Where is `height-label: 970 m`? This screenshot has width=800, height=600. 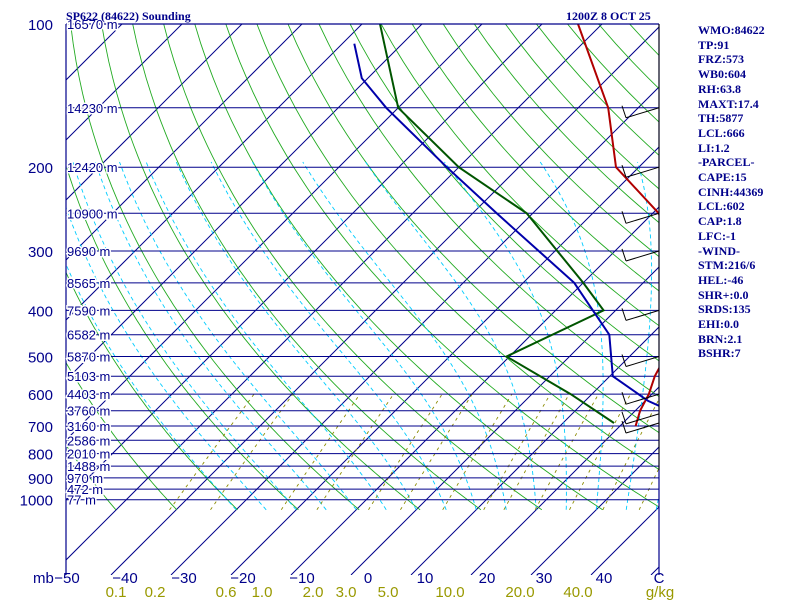 height-label: 970 m is located at coordinates (85, 478).